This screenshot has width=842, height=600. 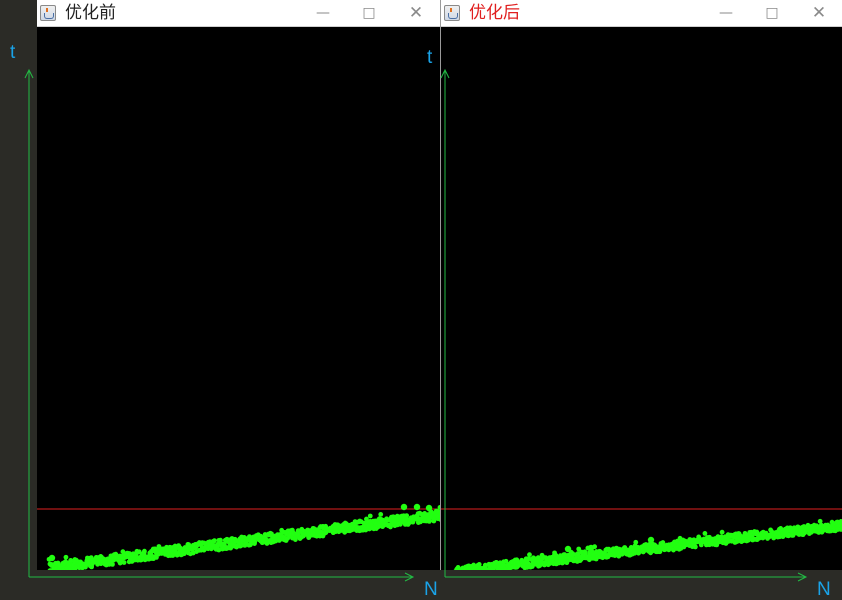 What do you see at coordinates (431, 589) in the screenshot?
I see `left-x-axis-label: N` at bounding box center [431, 589].